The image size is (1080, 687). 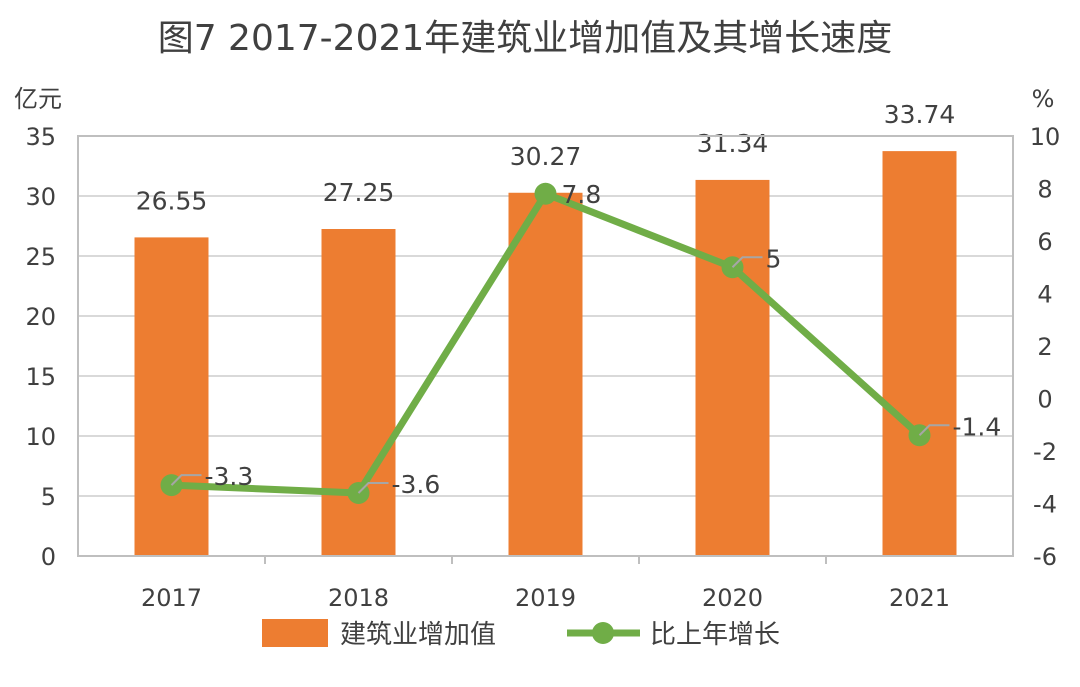 I want to click on y-right-tick-label: -2, so click(x=1045, y=452).